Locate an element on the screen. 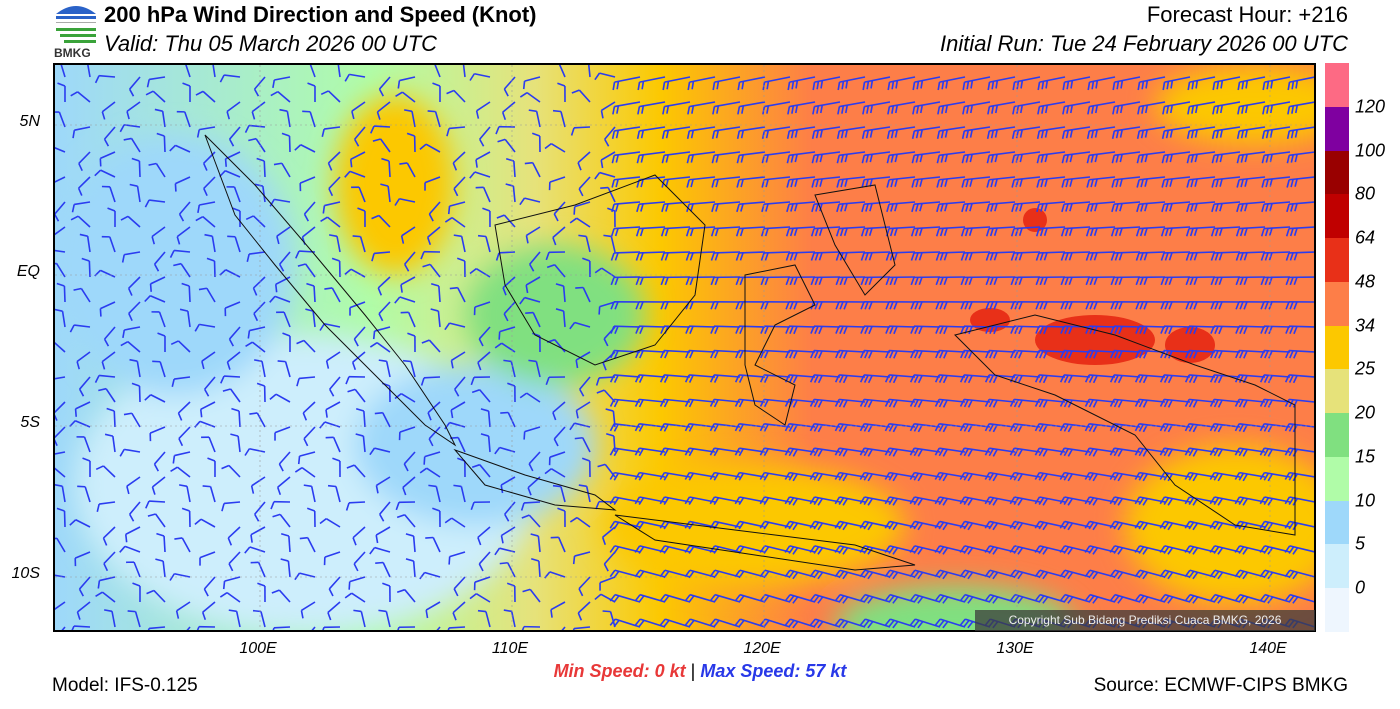 The height and width of the screenshot is (709, 1400). lat-label-10s: 10S is located at coordinates (25, 573).